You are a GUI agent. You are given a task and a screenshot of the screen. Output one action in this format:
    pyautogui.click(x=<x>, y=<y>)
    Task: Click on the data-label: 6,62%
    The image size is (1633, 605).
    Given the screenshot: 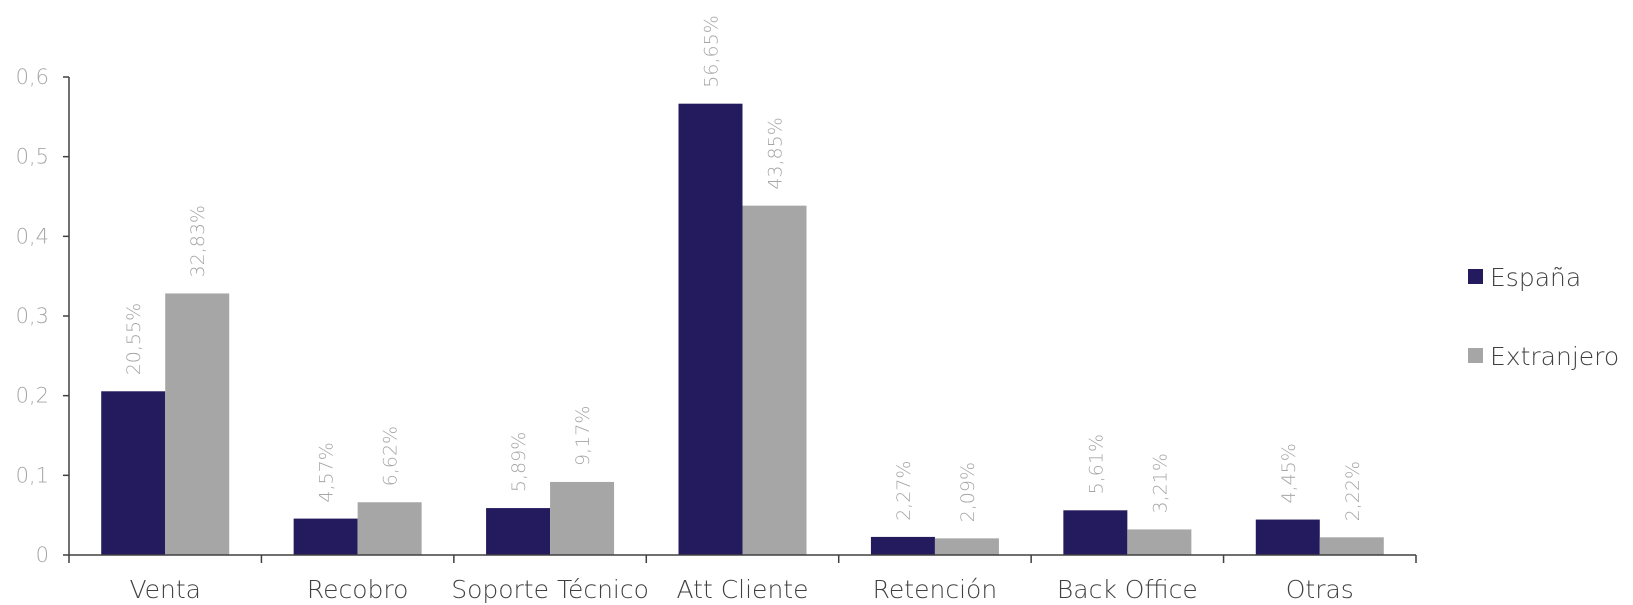 What is the action you would take?
    pyautogui.click(x=391, y=456)
    